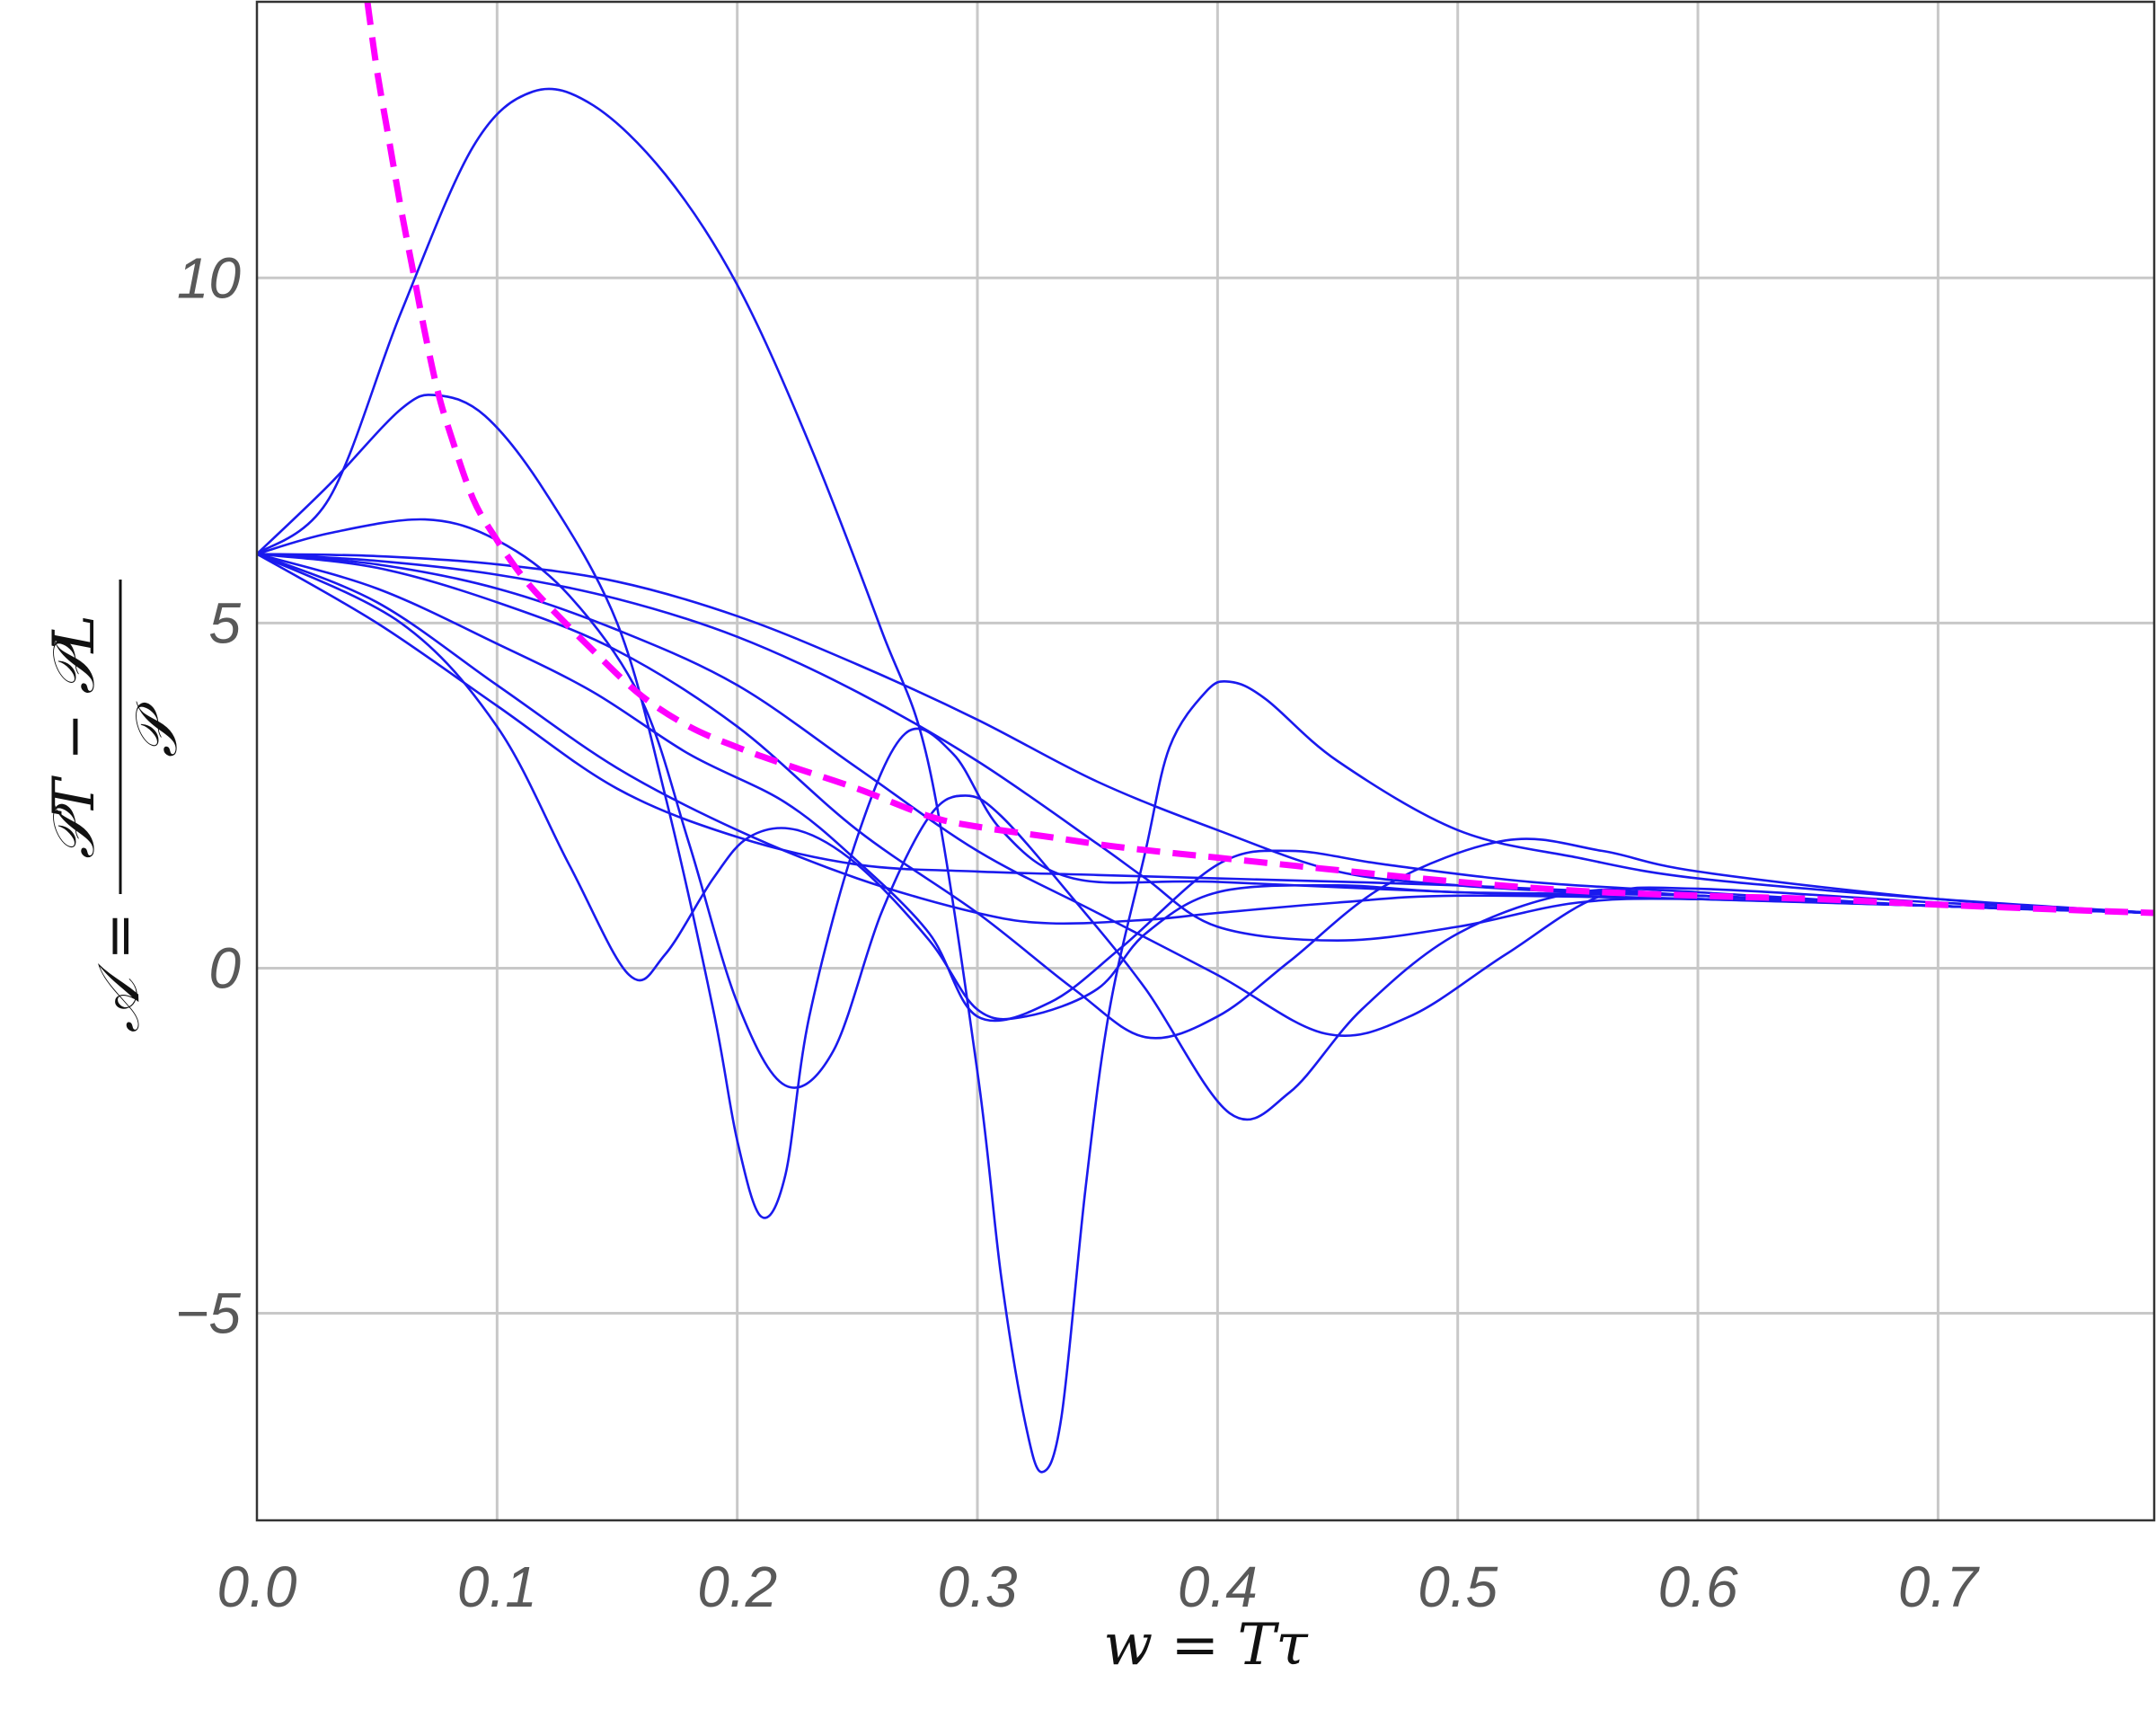  Describe the element at coordinates (116, 806) in the screenshot. I see `y-axis-title: 𝒜 = 𝒫T − 𝒫L 𝒫` at that location.